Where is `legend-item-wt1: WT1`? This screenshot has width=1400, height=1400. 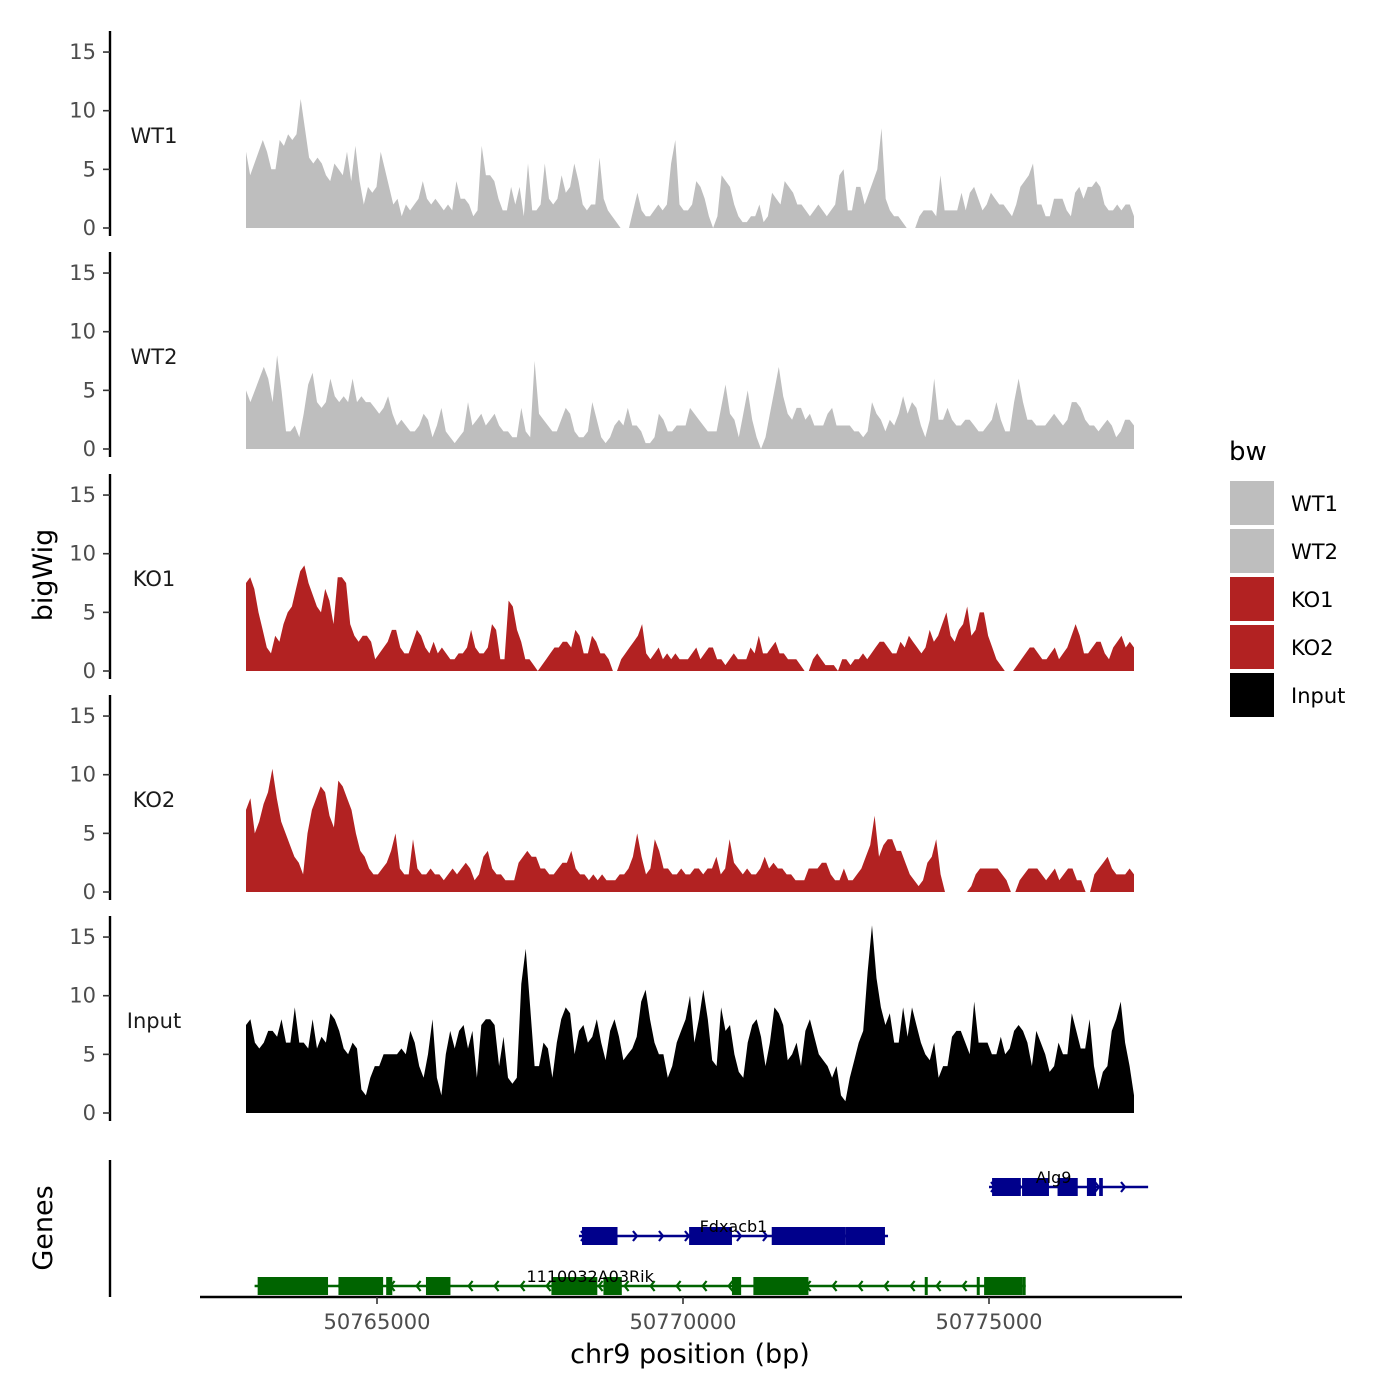
legend-item-wt1: WT1 is located at coordinates (1283, 503).